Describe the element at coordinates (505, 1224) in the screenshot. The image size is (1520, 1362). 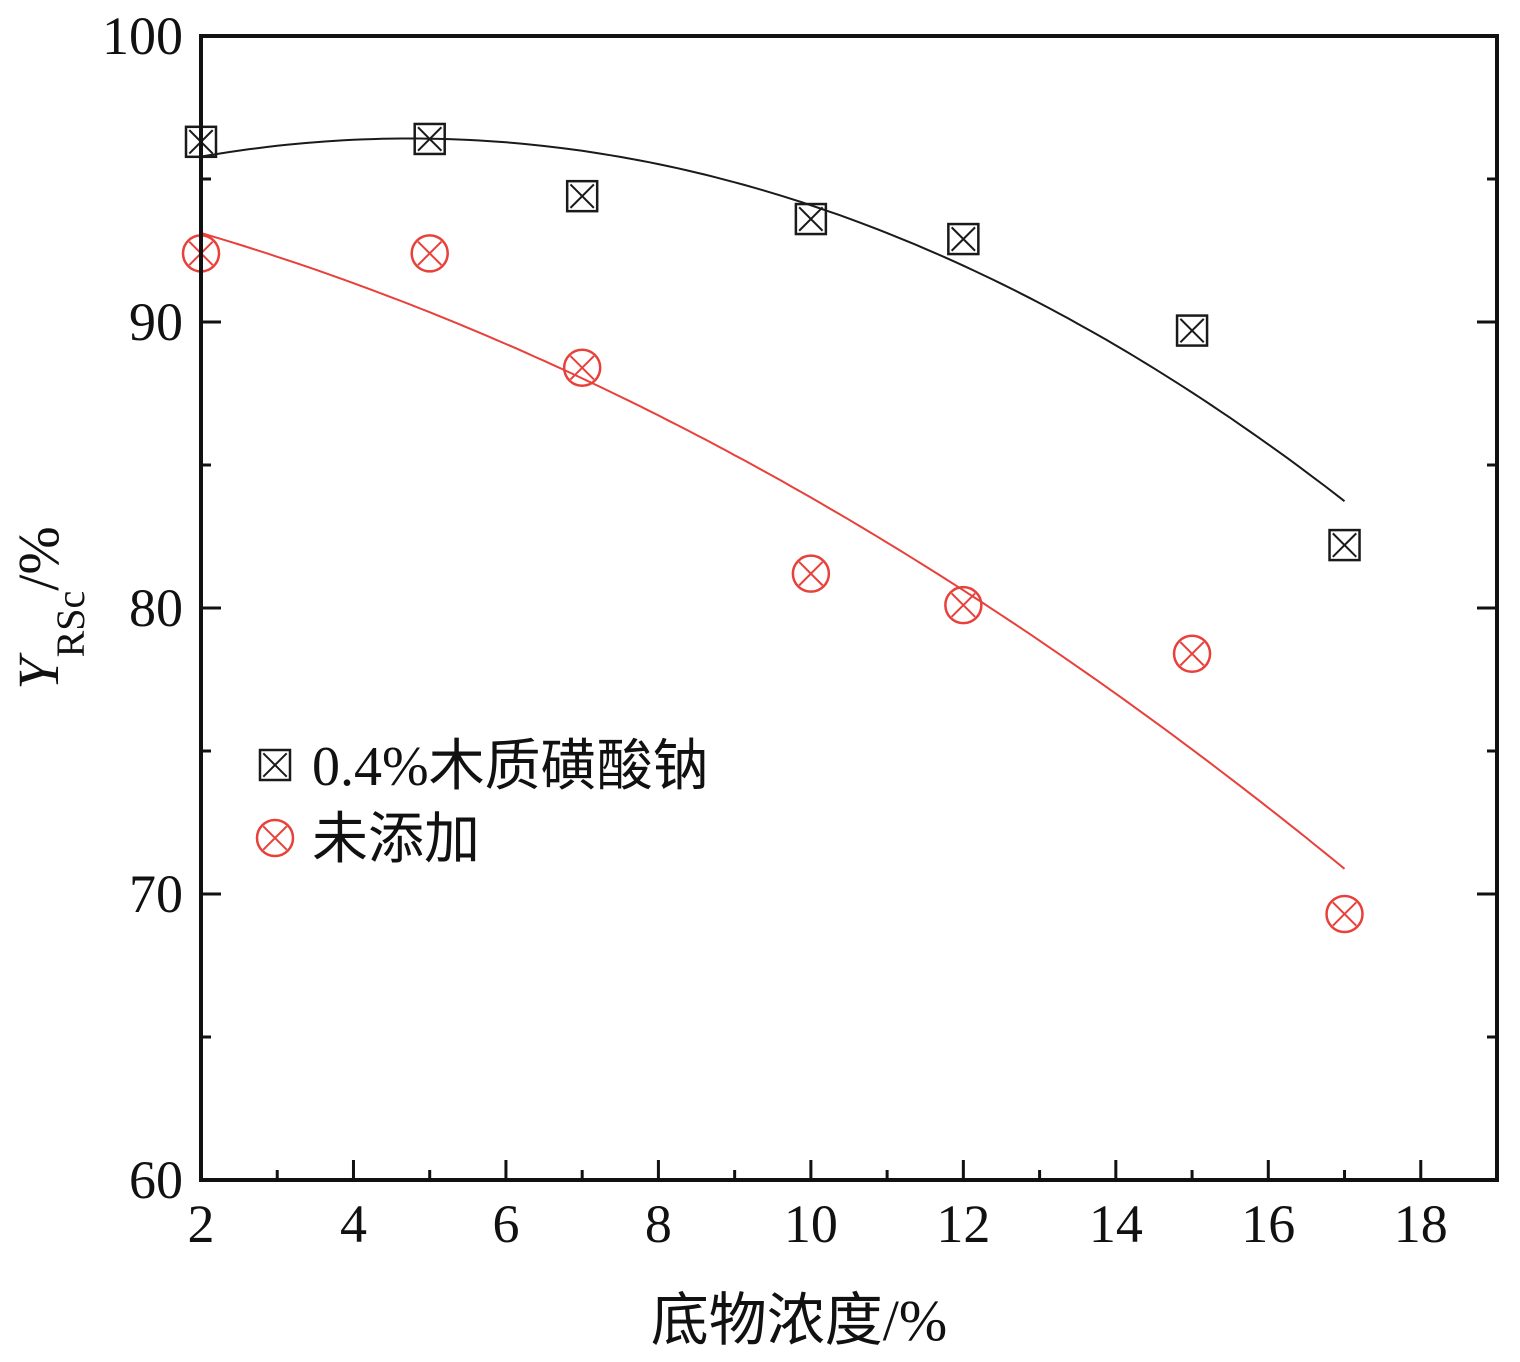
I see `x-tick-label: 6` at that location.